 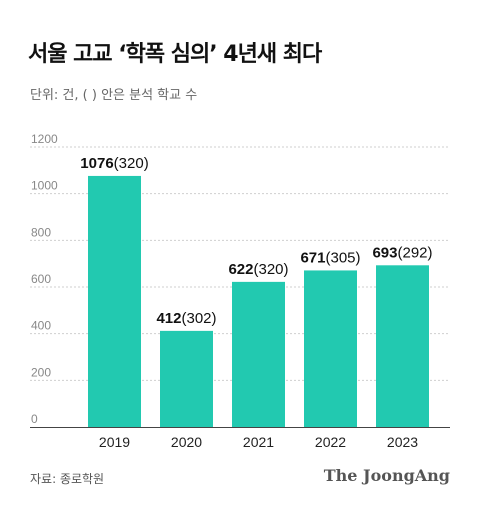 What do you see at coordinates (44, 139) in the screenshot?
I see `y-tick-label: 1200` at bounding box center [44, 139].